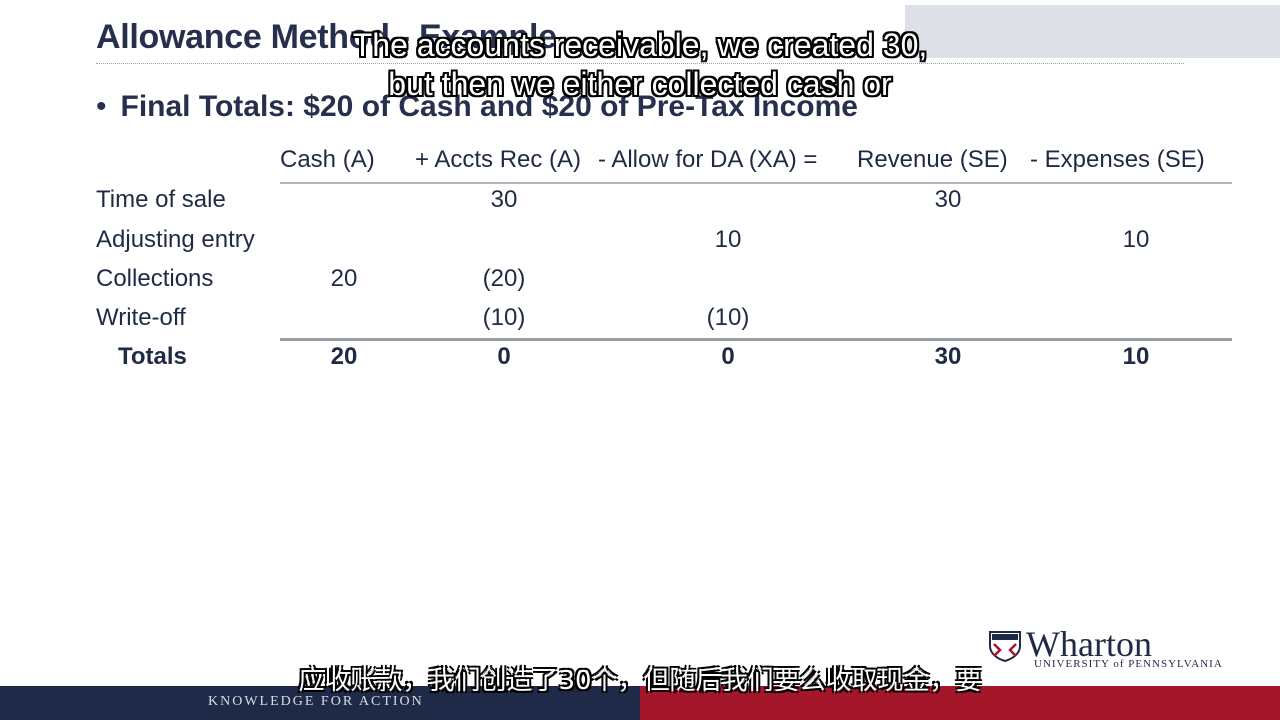 This screenshot has width=1280, height=720. Describe the element at coordinates (161, 200) in the screenshot. I see `row-label-time-of-sale: Time of sale` at that location.